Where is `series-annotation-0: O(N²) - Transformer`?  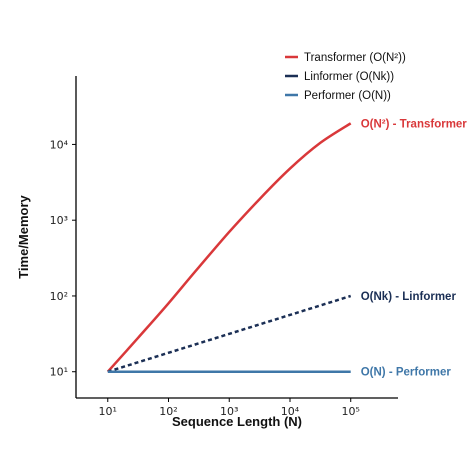 series-annotation-0: O(N²) - Transformer is located at coordinates (414, 124).